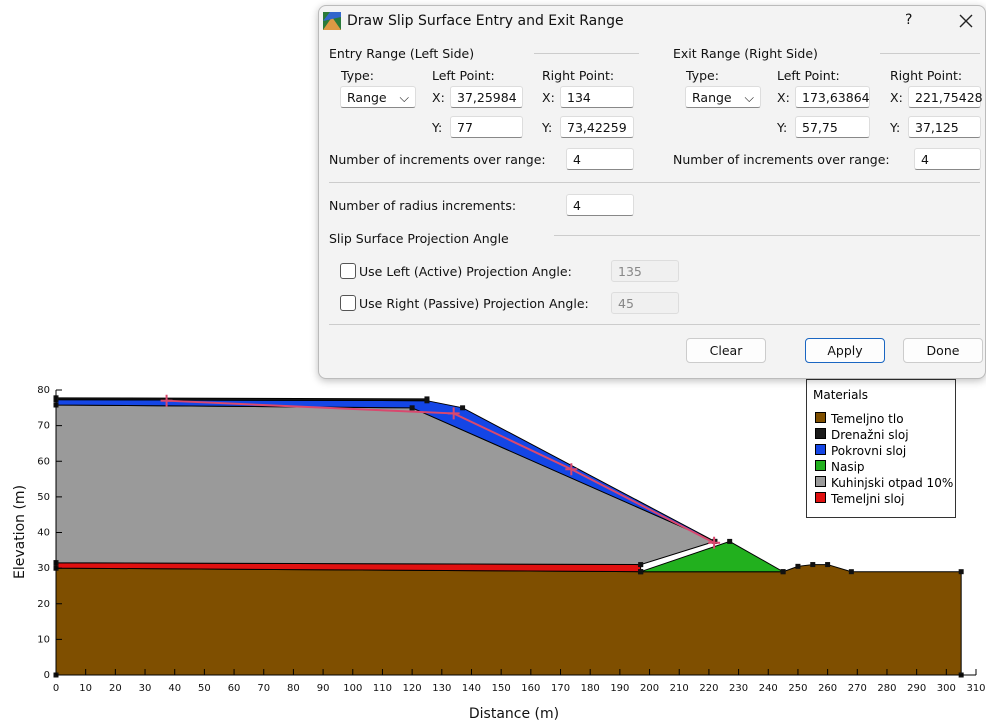  What do you see at coordinates (886, 688) in the screenshot?
I see `x-tick-label: 280` at bounding box center [886, 688].